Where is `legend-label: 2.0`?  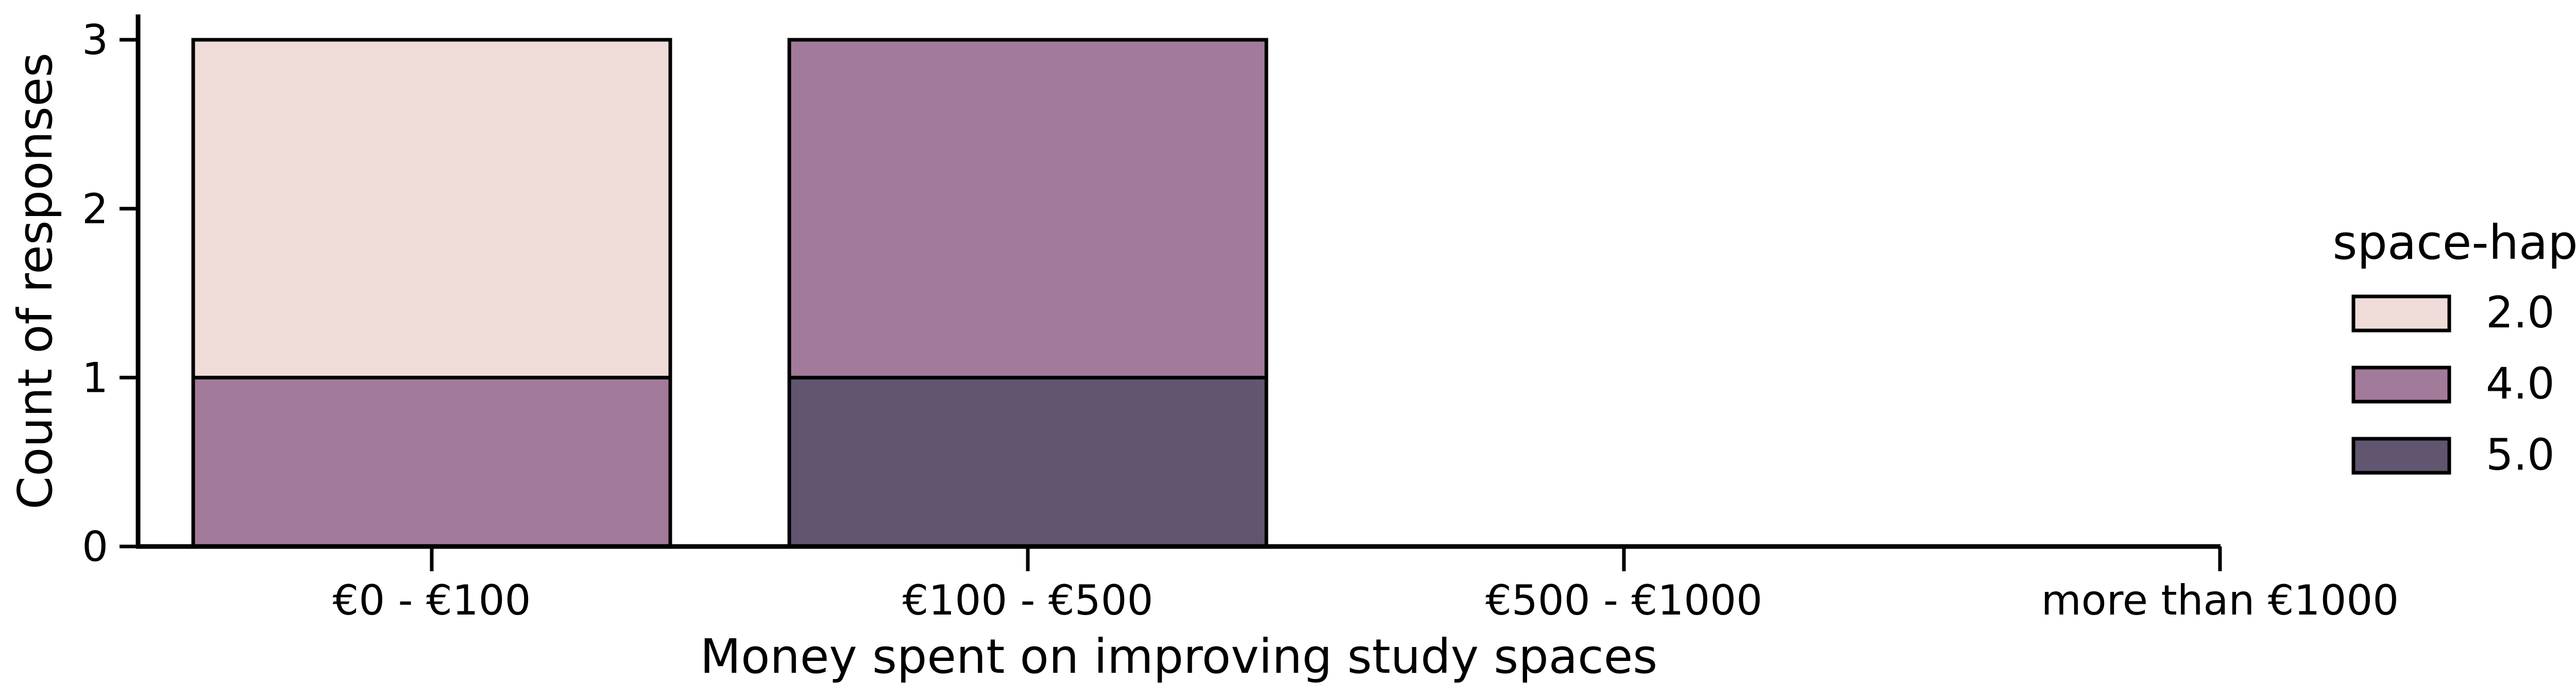 legend-label: 2.0 is located at coordinates (2520, 312).